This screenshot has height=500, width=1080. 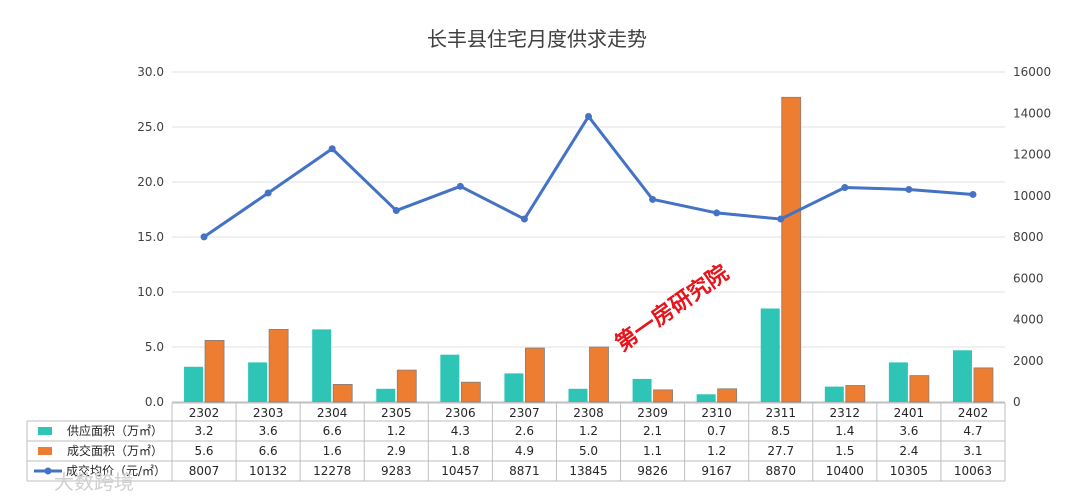 What do you see at coordinates (203, 451) in the screenshot?
I see `table-cell: 5.6` at bounding box center [203, 451].